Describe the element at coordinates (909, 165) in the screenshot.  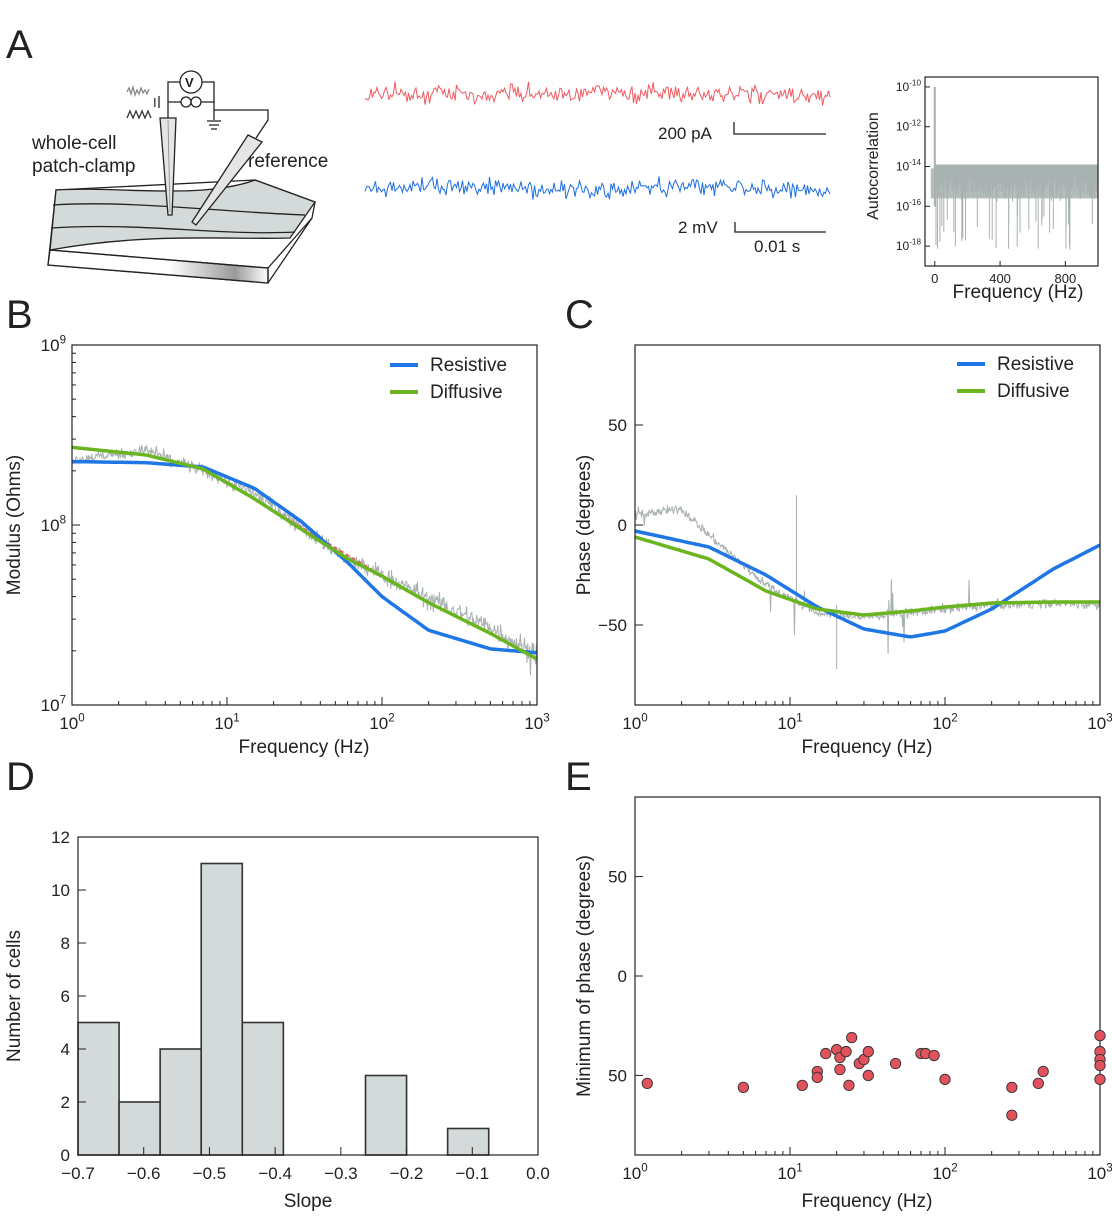
I see `inset-ytick-label: 10-14` at that location.